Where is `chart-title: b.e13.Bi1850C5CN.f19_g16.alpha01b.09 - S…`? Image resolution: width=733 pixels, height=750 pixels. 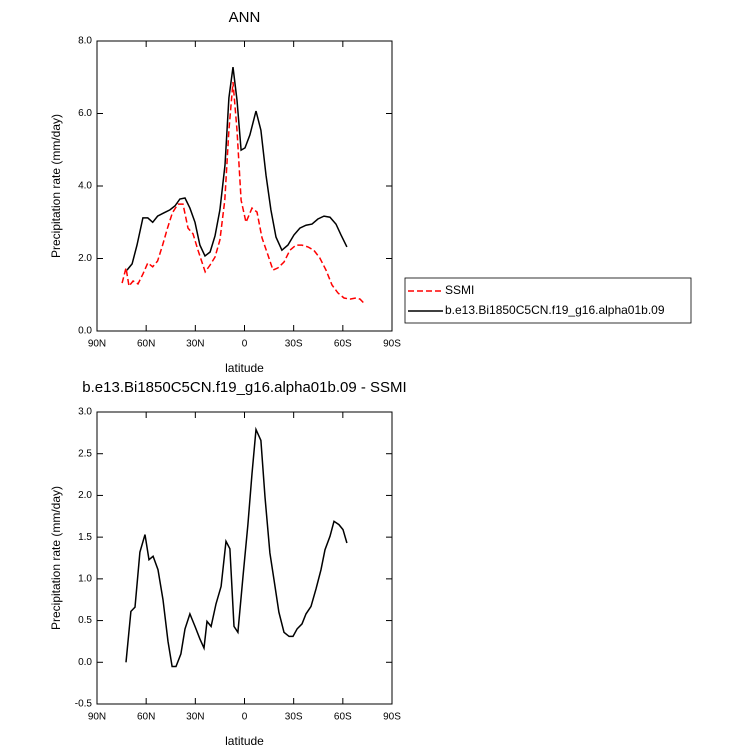 chart-title: b.e13.Bi1850C5CN.f19_g16.alpha01b.09 - S… is located at coordinates (244, 387).